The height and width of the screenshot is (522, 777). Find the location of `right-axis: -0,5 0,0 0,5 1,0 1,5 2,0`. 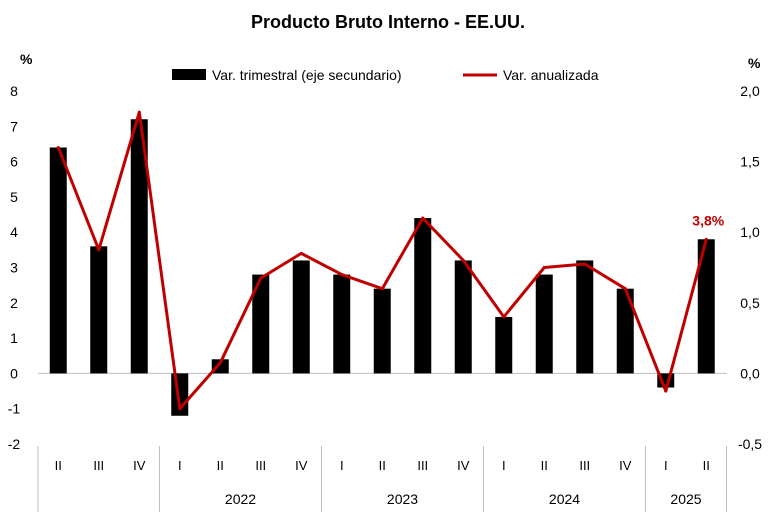

right-axis: -0,5 0,0 0,5 1,0 1,5 2,0 is located at coordinates (750, 267).